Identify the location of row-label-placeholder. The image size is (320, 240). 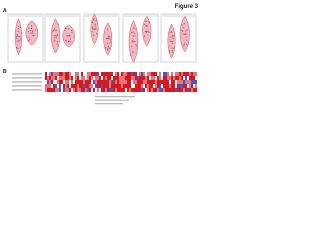
(27, 78).